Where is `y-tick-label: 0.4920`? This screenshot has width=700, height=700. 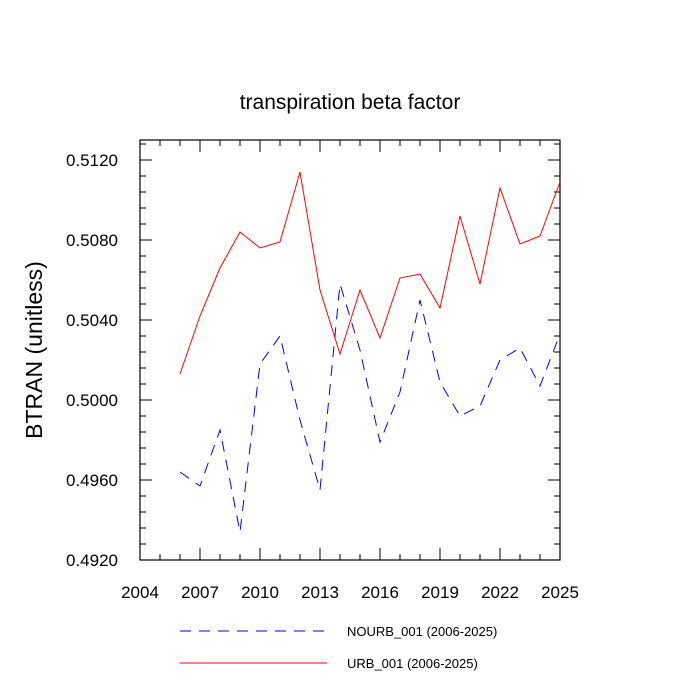 y-tick-label: 0.4920 is located at coordinates (92, 560).